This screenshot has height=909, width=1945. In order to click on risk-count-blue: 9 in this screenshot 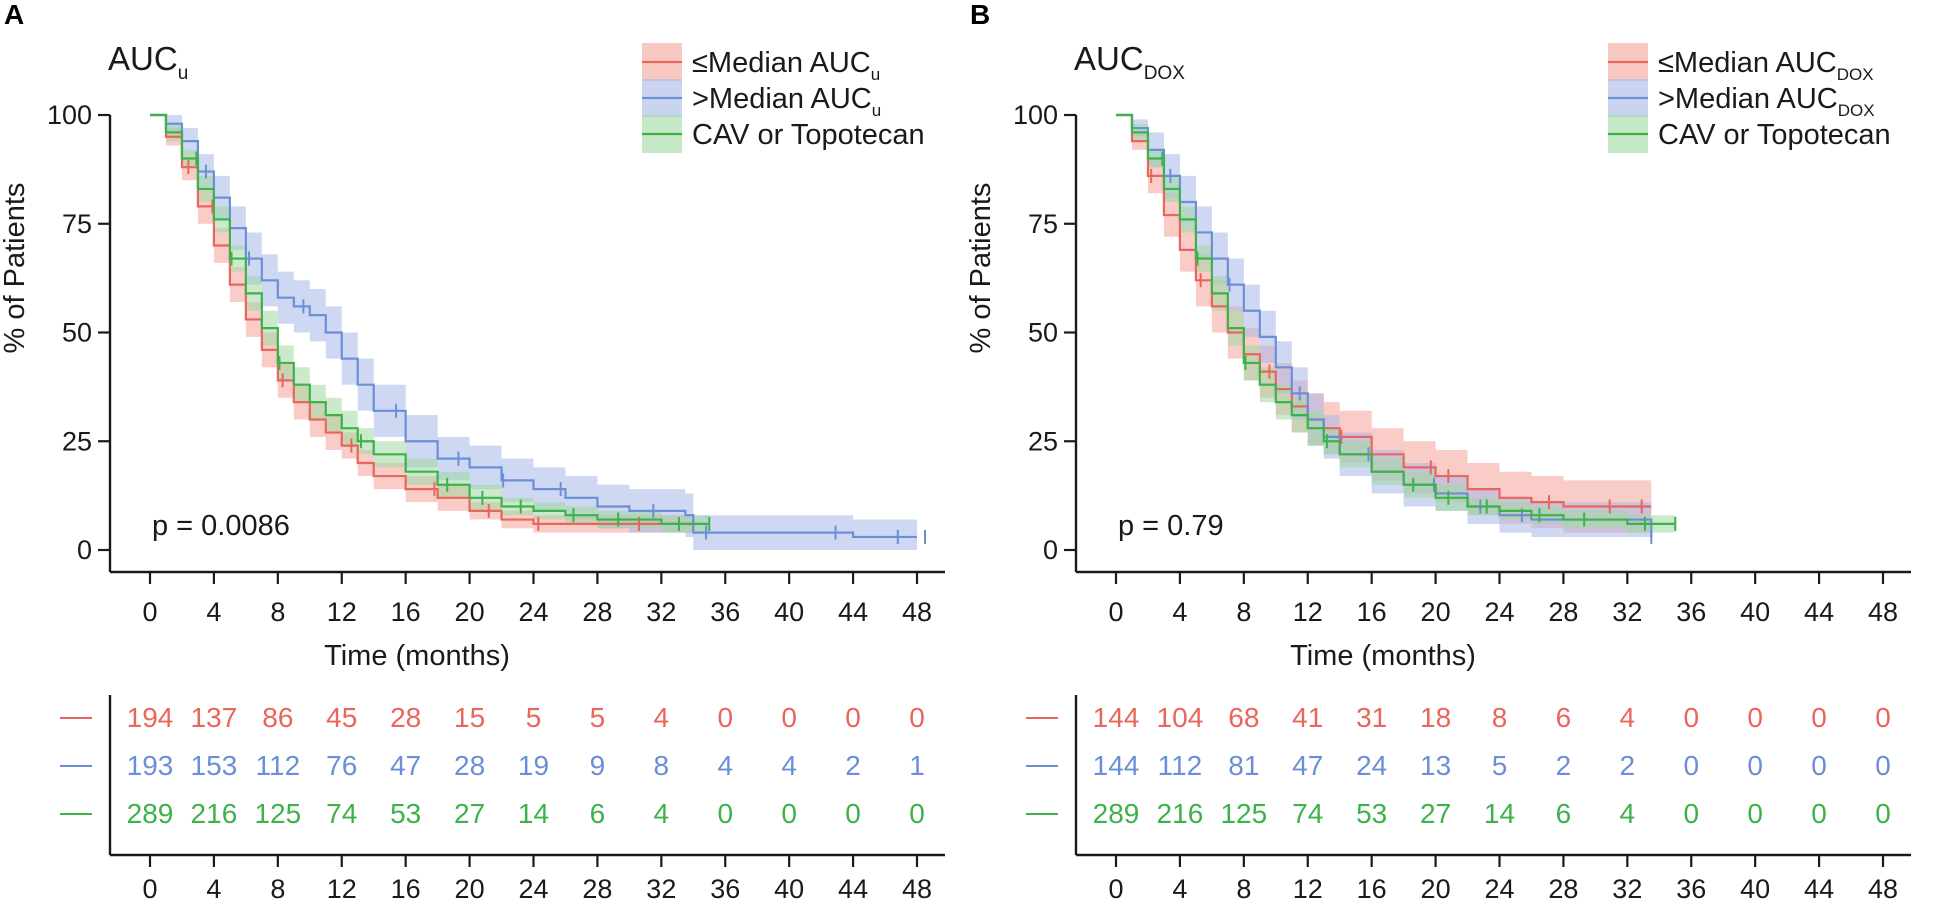, I will do `click(598, 765)`.